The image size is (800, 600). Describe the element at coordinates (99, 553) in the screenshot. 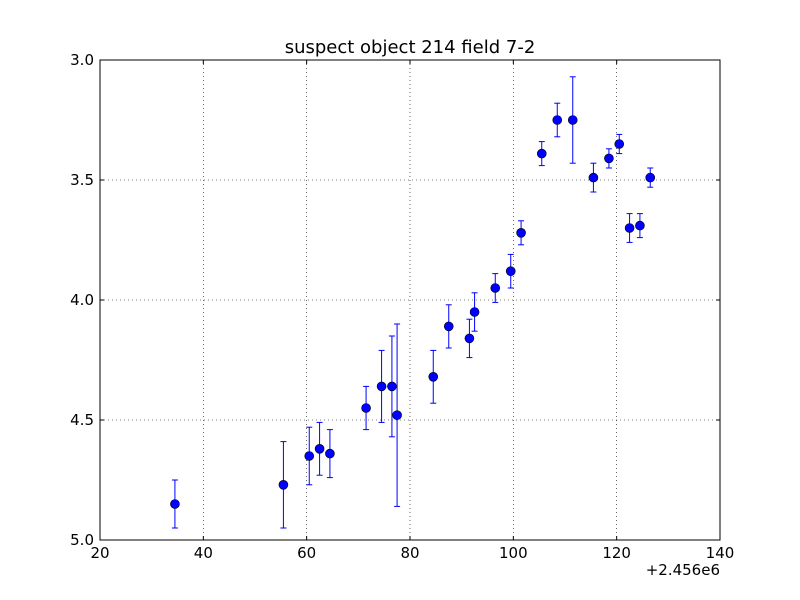

I see `x-tick-label: 20` at that location.